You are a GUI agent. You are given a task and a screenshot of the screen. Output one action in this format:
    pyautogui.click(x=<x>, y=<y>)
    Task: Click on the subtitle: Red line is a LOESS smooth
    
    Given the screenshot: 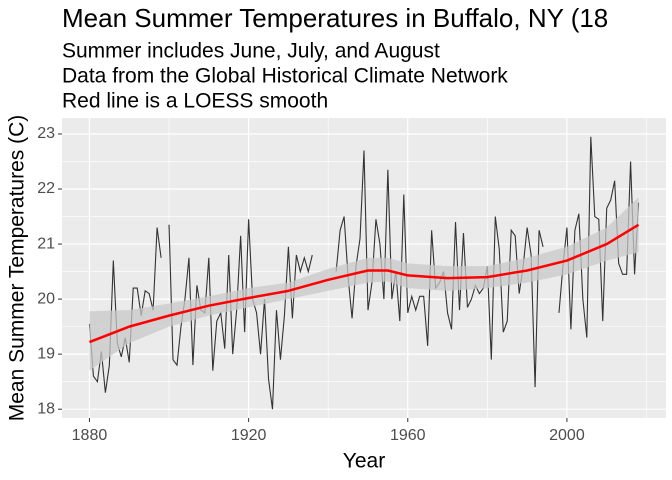 What is the action you would take?
    pyautogui.click(x=195, y=101)
    